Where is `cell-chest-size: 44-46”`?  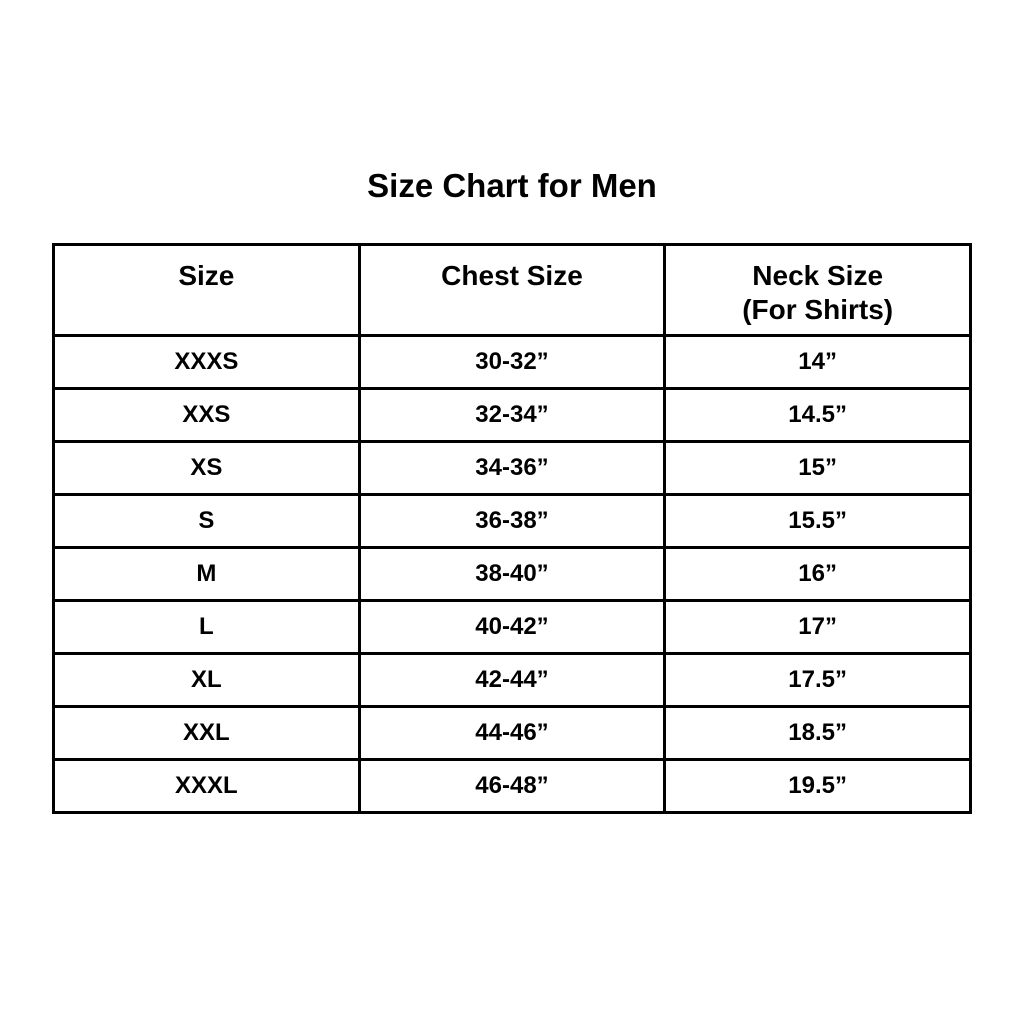 cell-chest-size: 44-46” is located at coordinates (512, 733).